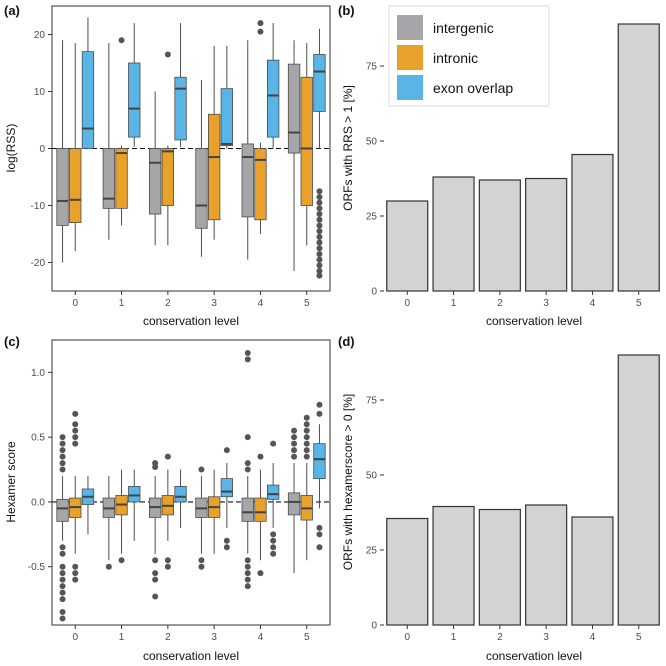 This screenshot has height=666, width=666. I want to click on panel-b-x-ticks: 0 1 2 3 4 5, so click(523, 300).